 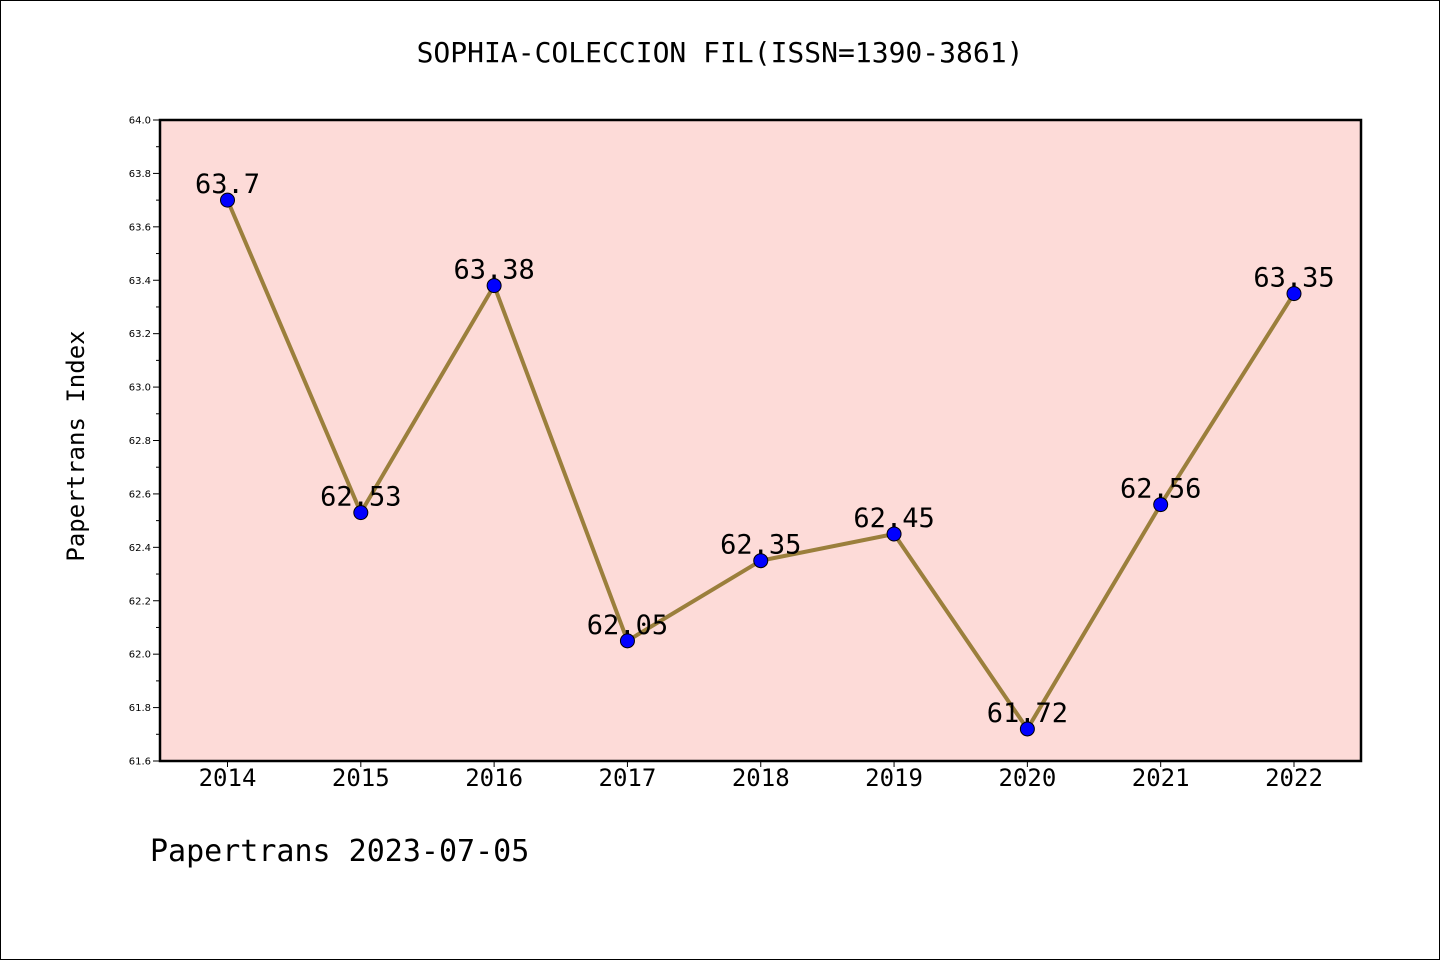 I want to click on x-tick-label: 2021, so click(x=1161, y=778).